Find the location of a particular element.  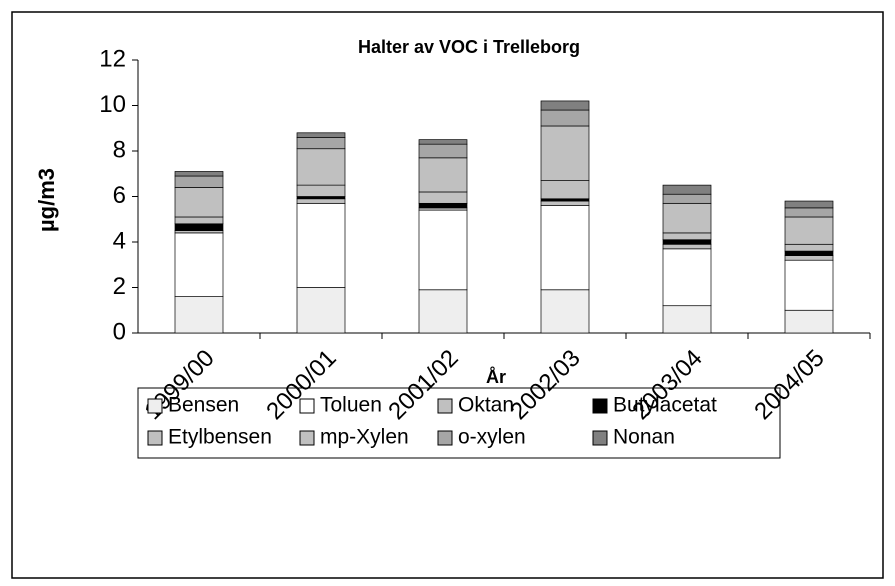

y-tick-label: 6 is located at coordinates (119, 195).